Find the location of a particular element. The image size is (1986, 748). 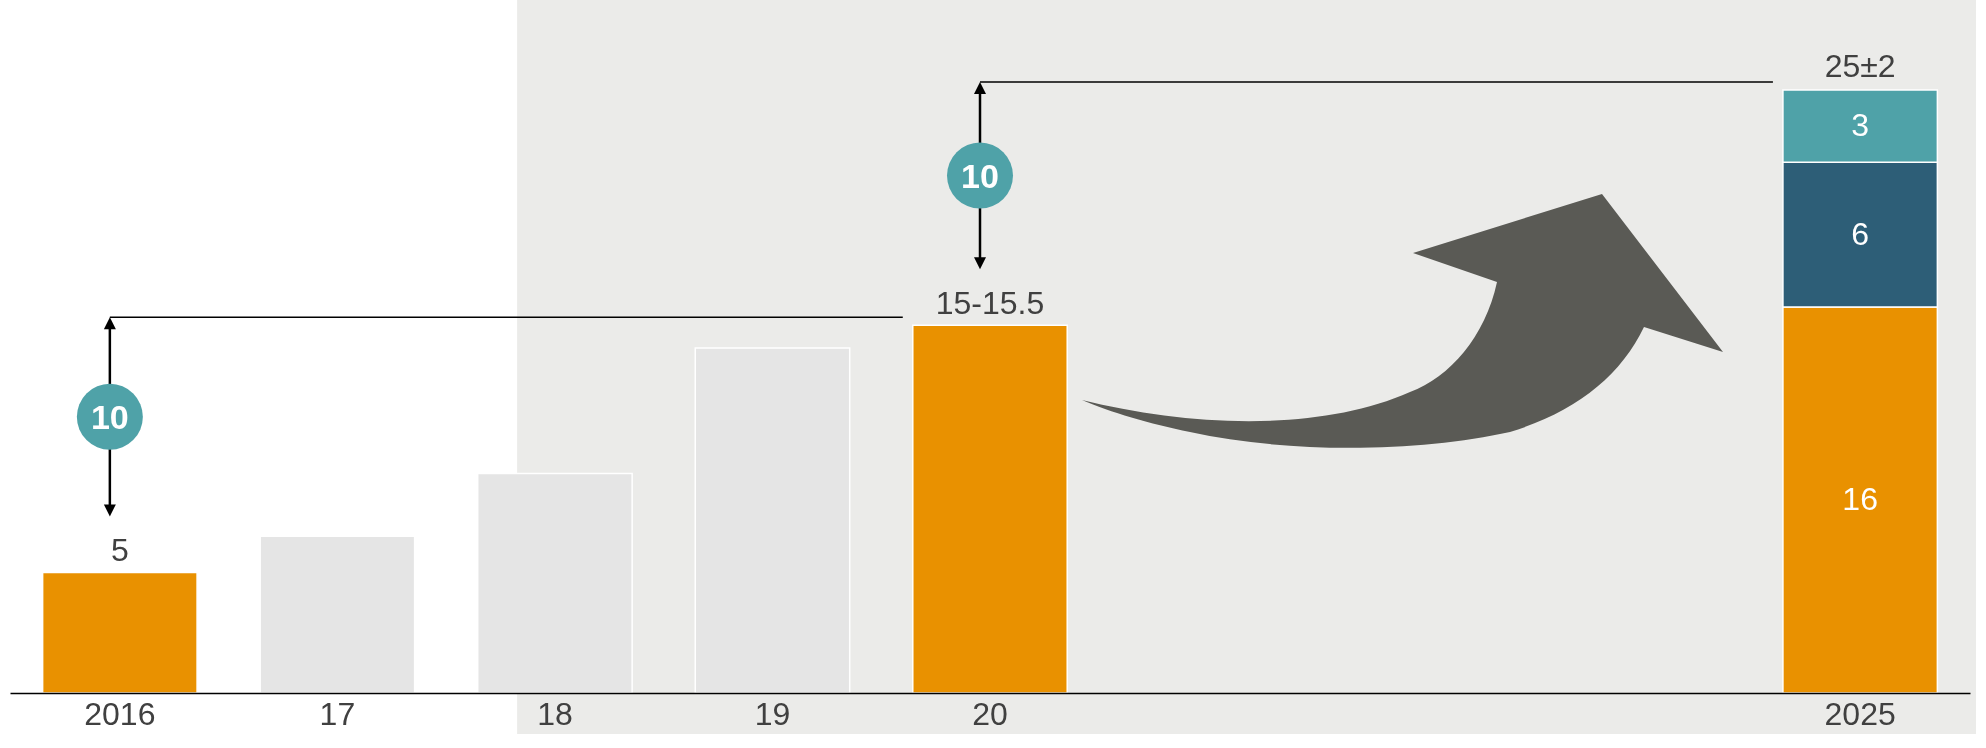

total-label: 25±2 is located at coordinates (1860, 66).